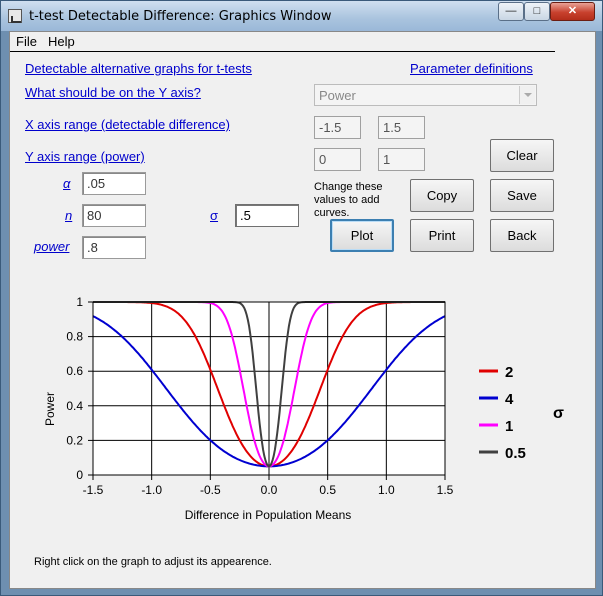  What do you see at coordinates (15, 16) in the screenshot?
I see `app-icon` at bounding box center [15, 16].